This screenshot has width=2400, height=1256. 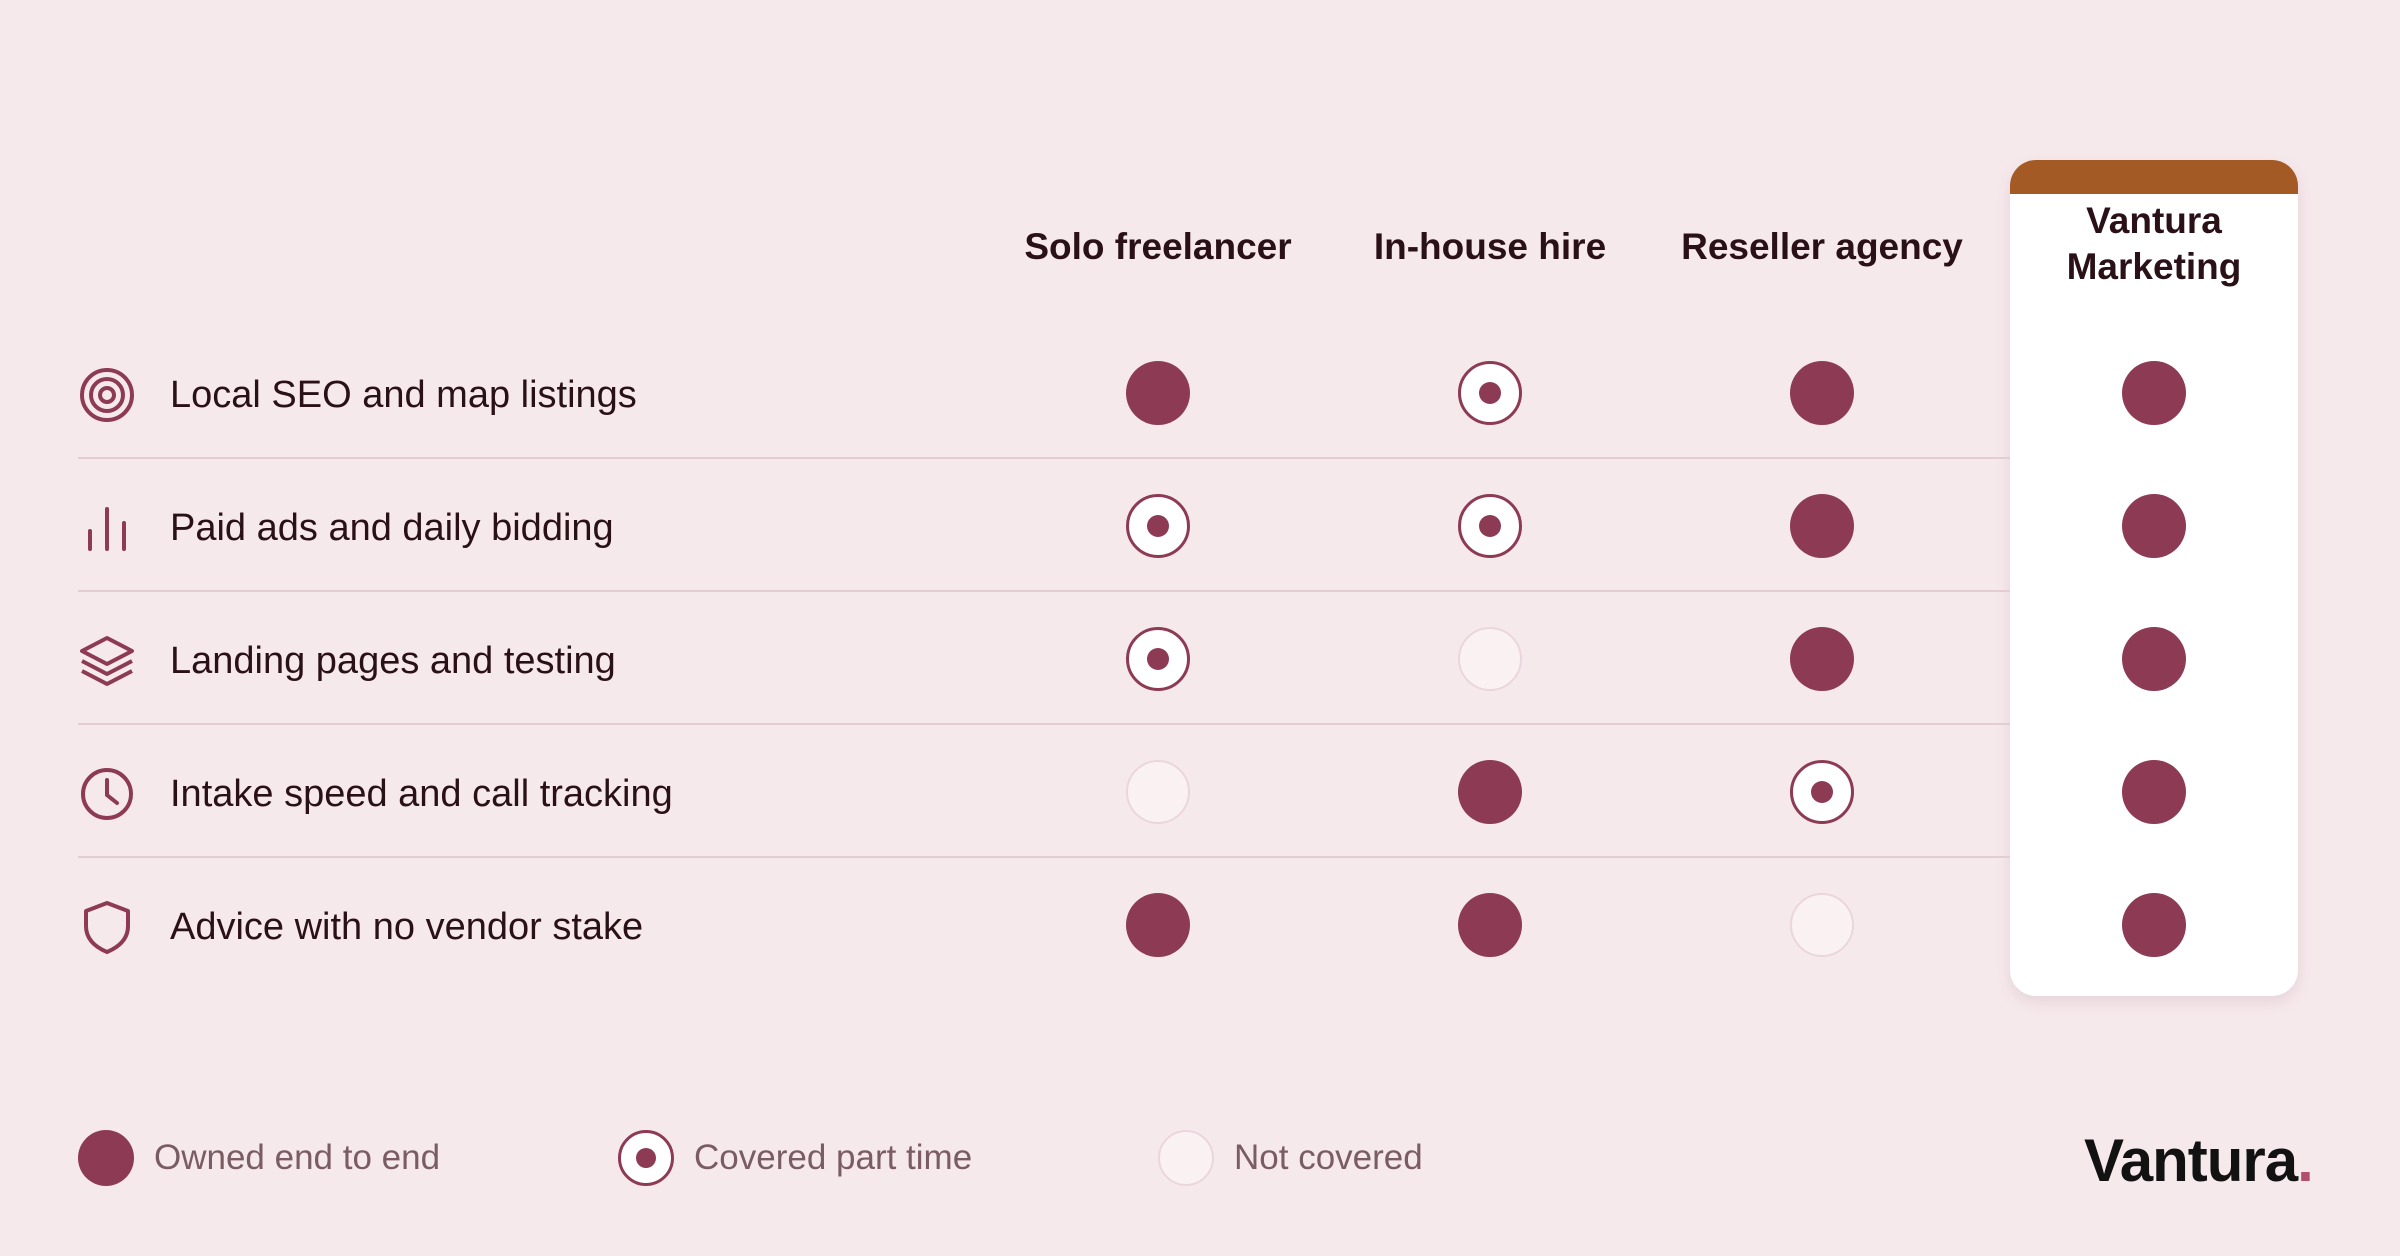 I want to click on brand-logo: Vantura., so click(x=2199, y=1161).